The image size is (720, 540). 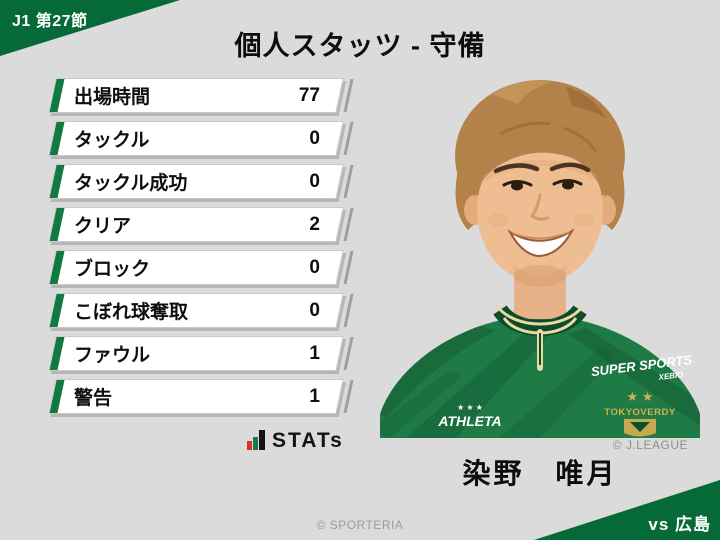 I want to click on stat-label: クリア, so click(x=103, y=226).